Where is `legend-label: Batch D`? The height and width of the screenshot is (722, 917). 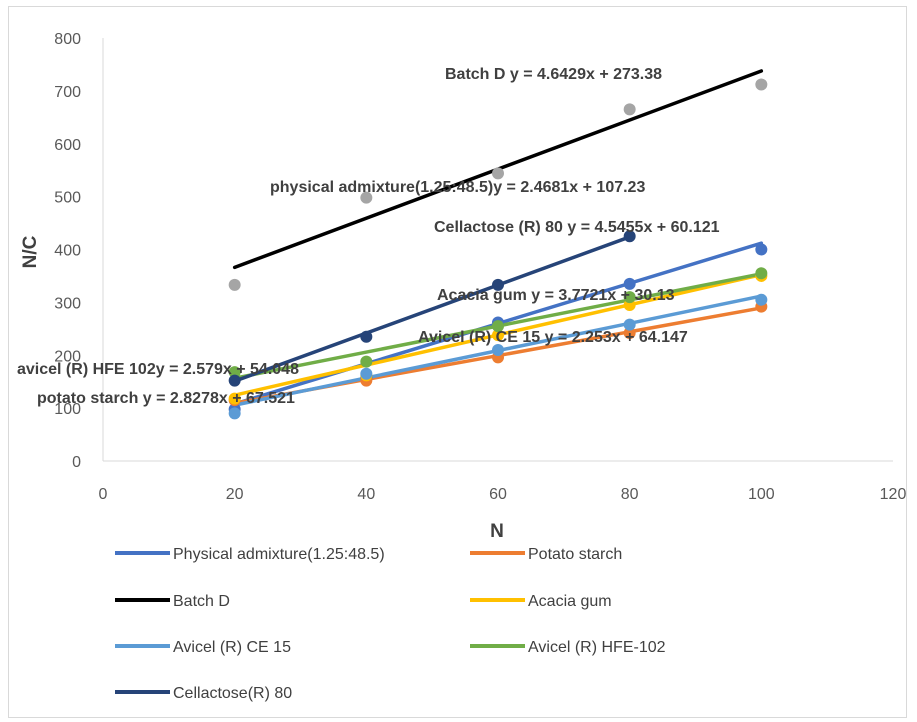
legend-label: Batch D is located at coordinates (201, 601).